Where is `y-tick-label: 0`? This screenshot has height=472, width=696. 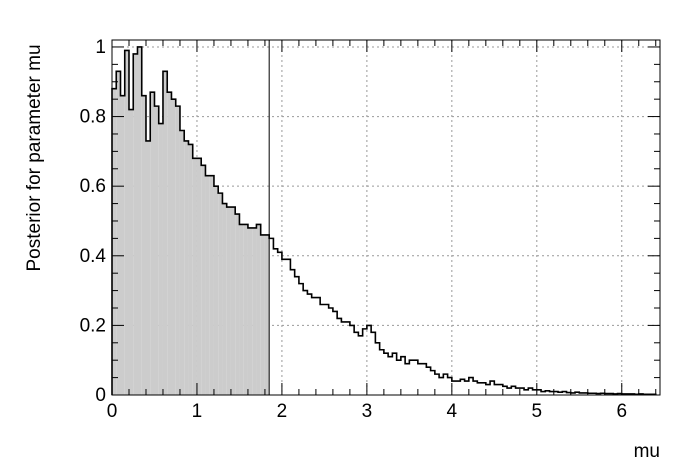 y-tick-label: 0 is located at coordinates (100, 395).